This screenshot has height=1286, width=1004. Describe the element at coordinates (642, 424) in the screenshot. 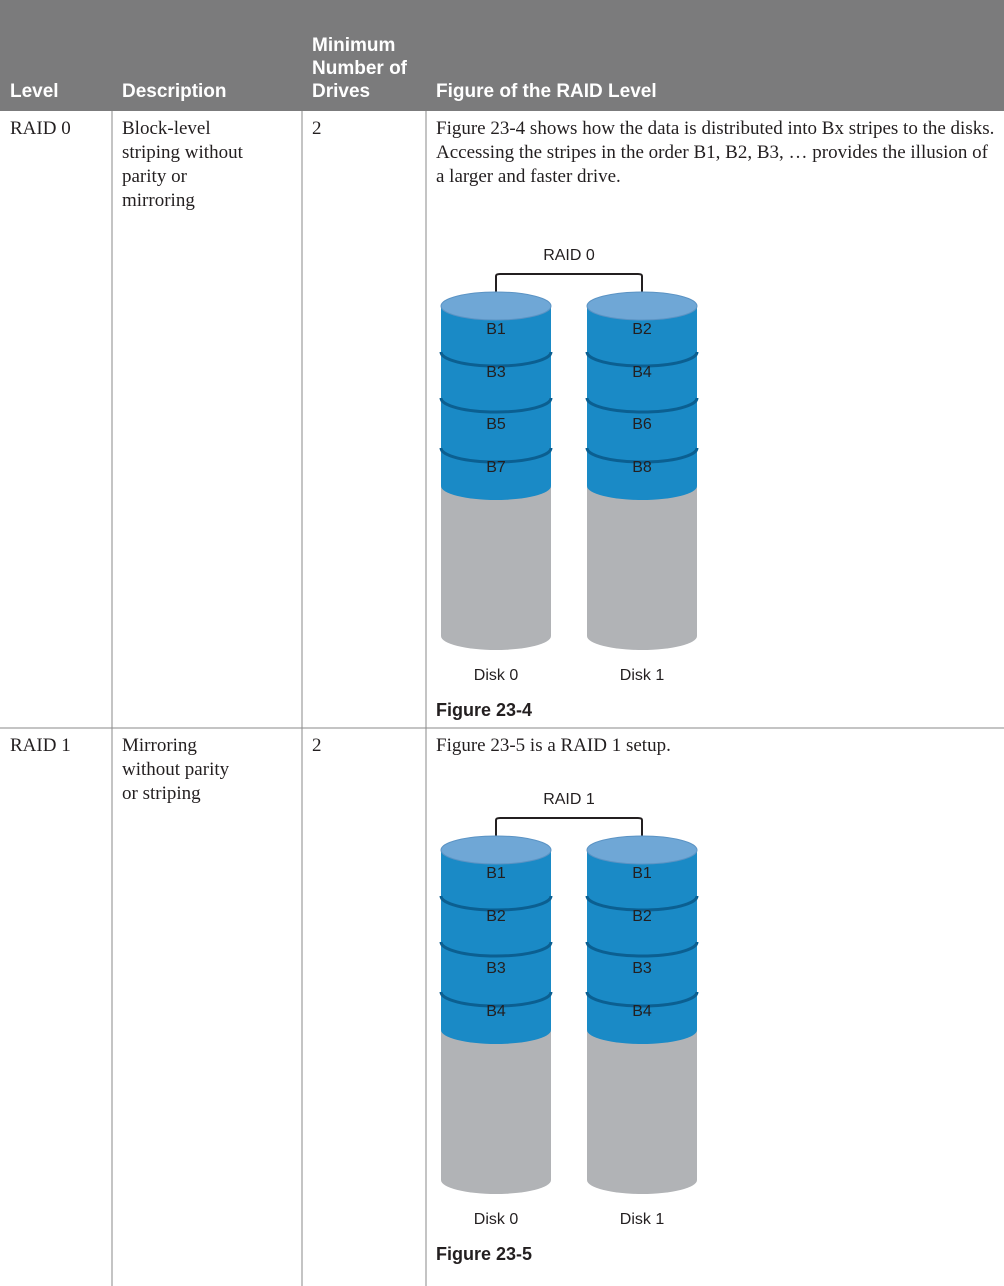

I see `block-label: B6` at that location.